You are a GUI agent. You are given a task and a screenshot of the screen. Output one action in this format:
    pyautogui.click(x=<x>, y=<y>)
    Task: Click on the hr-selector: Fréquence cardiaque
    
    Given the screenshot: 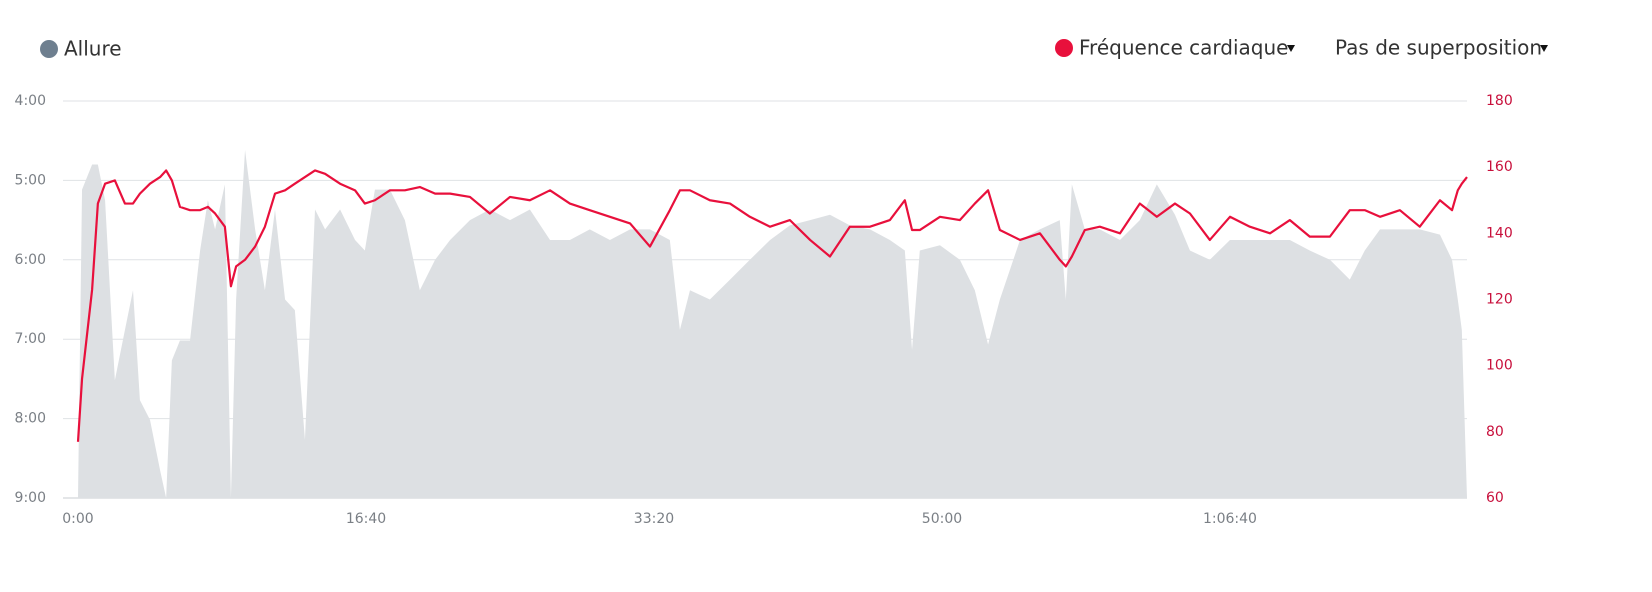 What is the action you would take?
    pyautogui.click(x=1175, y=48)
    